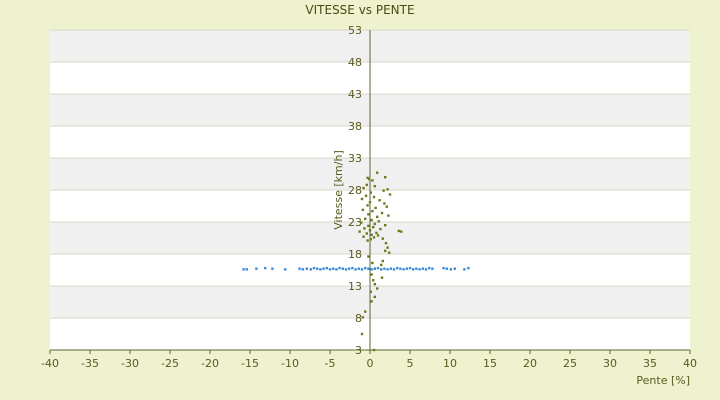  Describe the element at coordinates (90, 363) in the screenshot. I see `x-tick-label: -35` at that location.